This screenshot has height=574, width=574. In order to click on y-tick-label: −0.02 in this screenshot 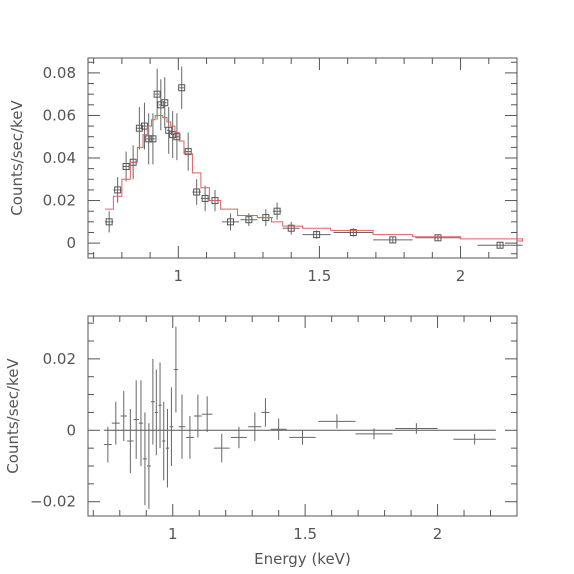, I will do `click(53, 502)`.